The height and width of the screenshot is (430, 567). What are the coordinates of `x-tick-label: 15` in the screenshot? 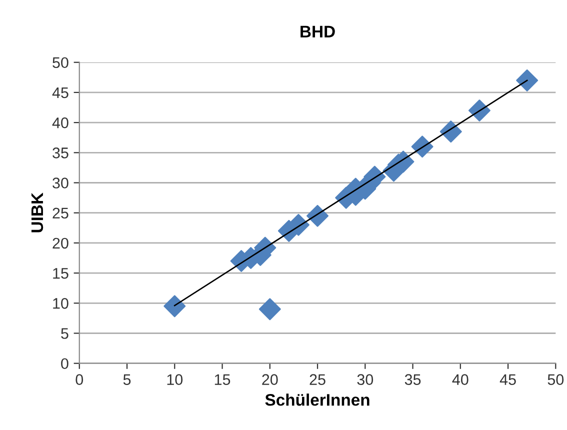 It's located at (222, 379).